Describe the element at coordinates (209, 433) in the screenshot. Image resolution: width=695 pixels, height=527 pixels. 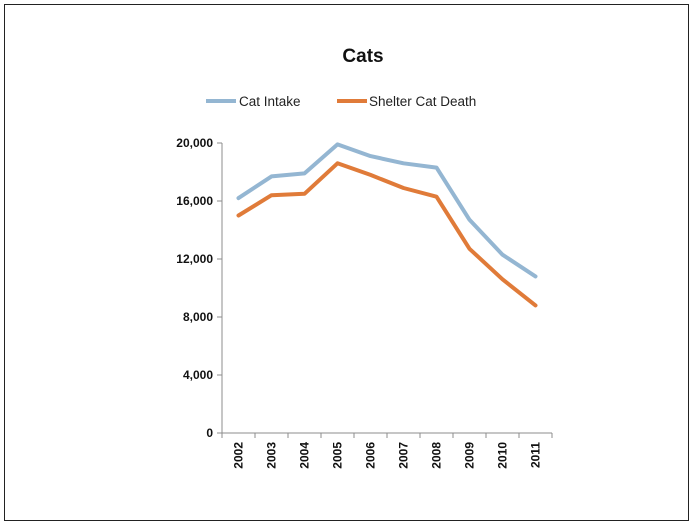
I see `y-tick-label: 0` at that location.